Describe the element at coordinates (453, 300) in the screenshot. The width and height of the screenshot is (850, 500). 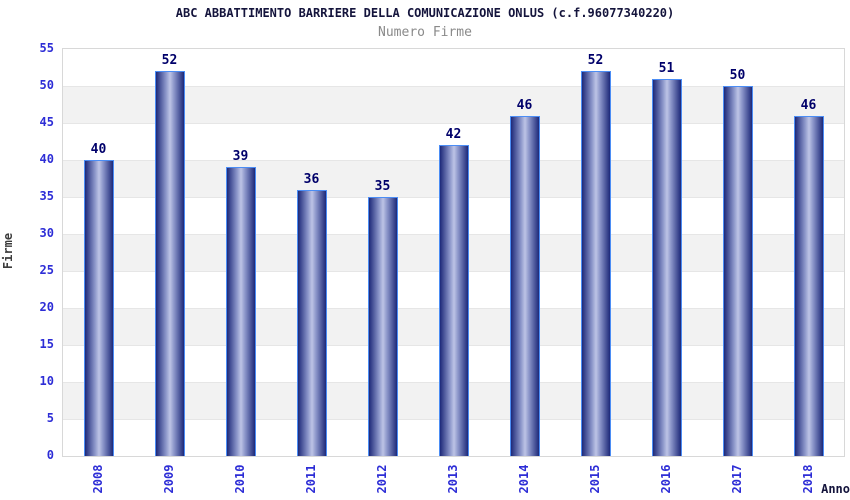
I see `bar-2013` at that location.